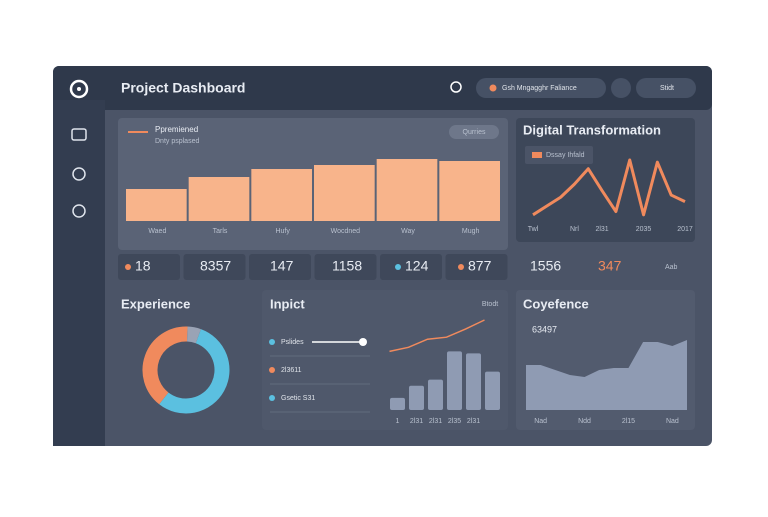 This screenshot has width=768, height=517. I want to click on label: Dssay Ihfald, so click(565, 155).